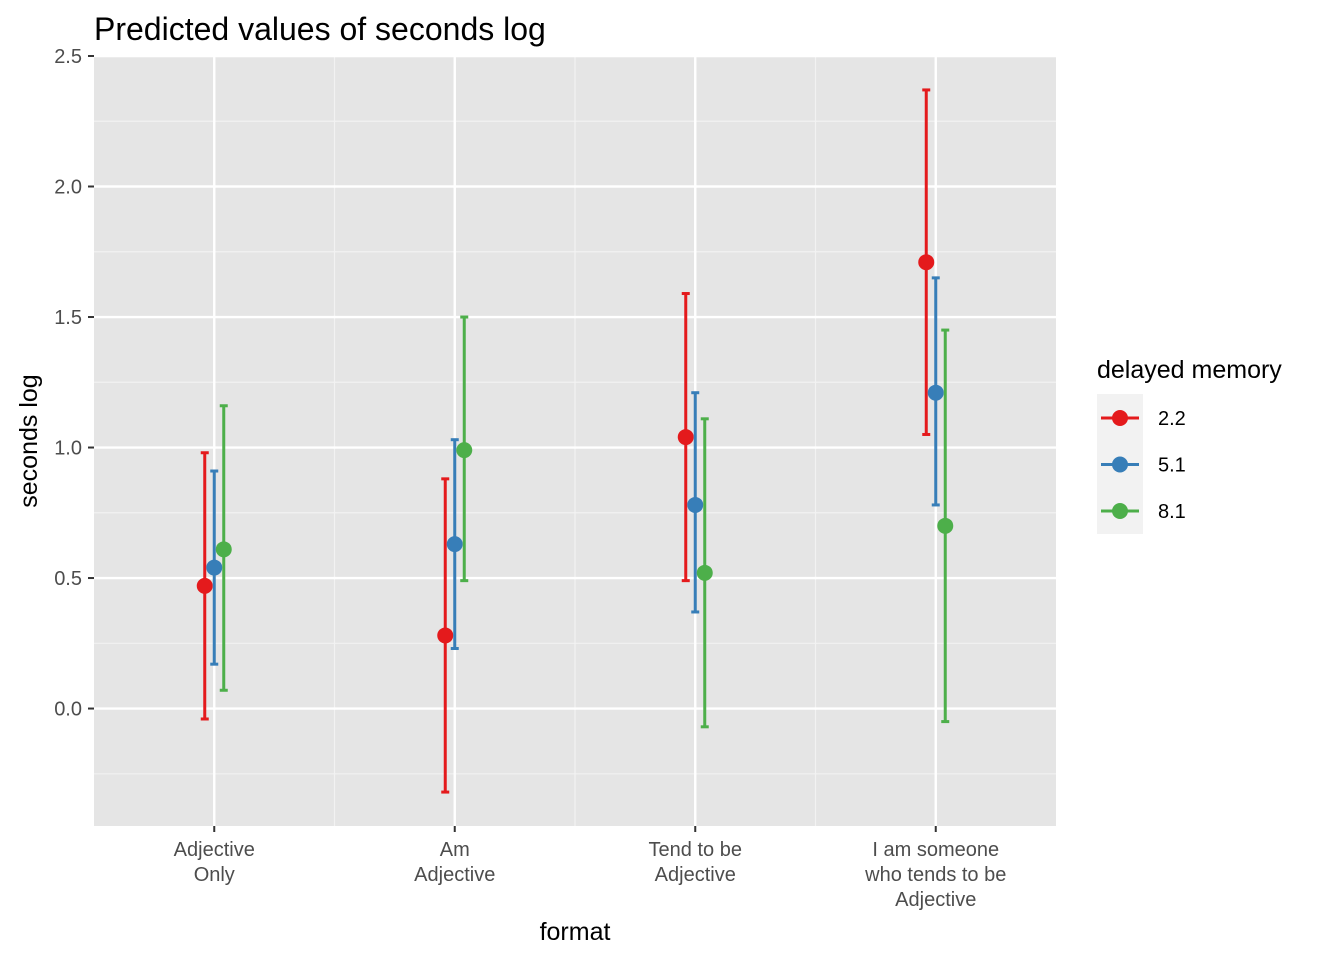 Image resolution: width=1344 pixels, height=960 pixels. I want to click on y-tick-label: 0.0, so click(68, 710).